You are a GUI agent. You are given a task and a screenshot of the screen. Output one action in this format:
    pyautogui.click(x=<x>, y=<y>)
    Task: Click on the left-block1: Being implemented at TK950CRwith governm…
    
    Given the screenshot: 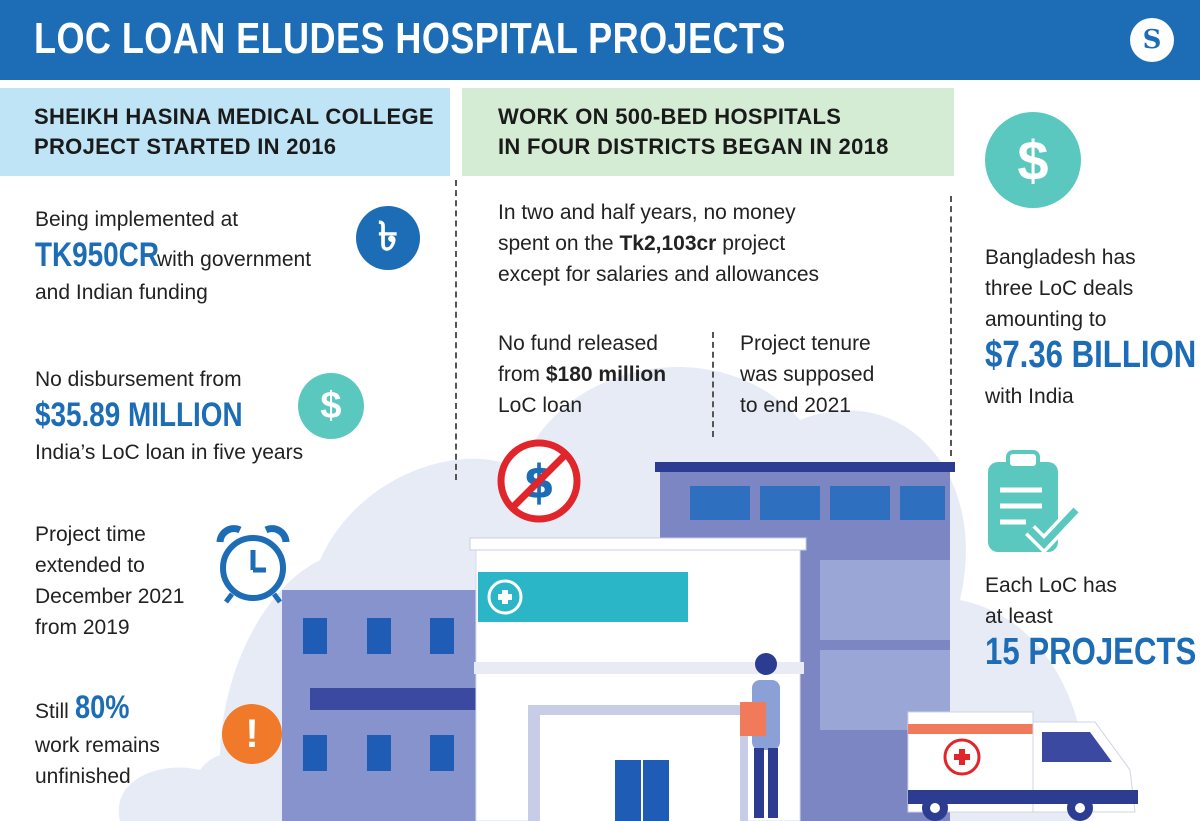 What is the action you would take?
    pyautogui.click(x=173, y=256)
    